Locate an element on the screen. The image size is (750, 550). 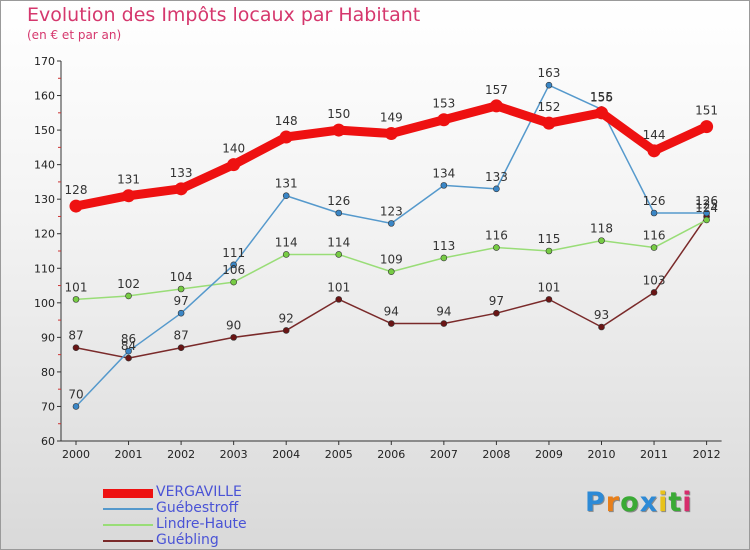
data-label: 144 is located at coordinates (654, 135).